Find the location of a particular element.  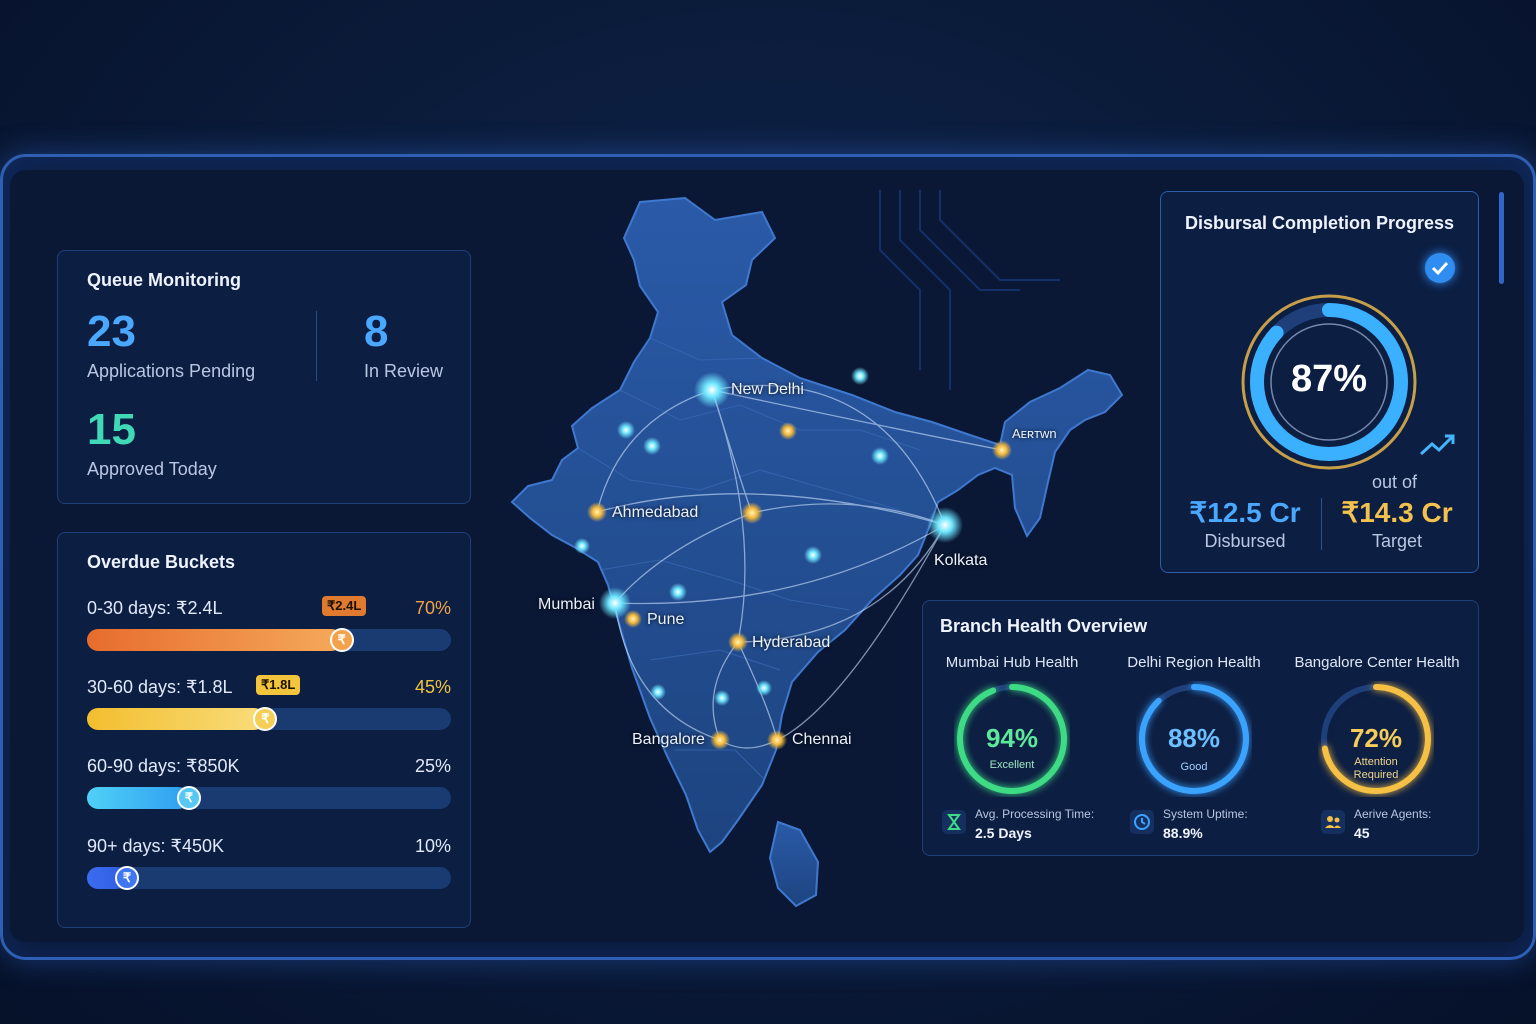

queue-divider is located at coordinates (316, 346).